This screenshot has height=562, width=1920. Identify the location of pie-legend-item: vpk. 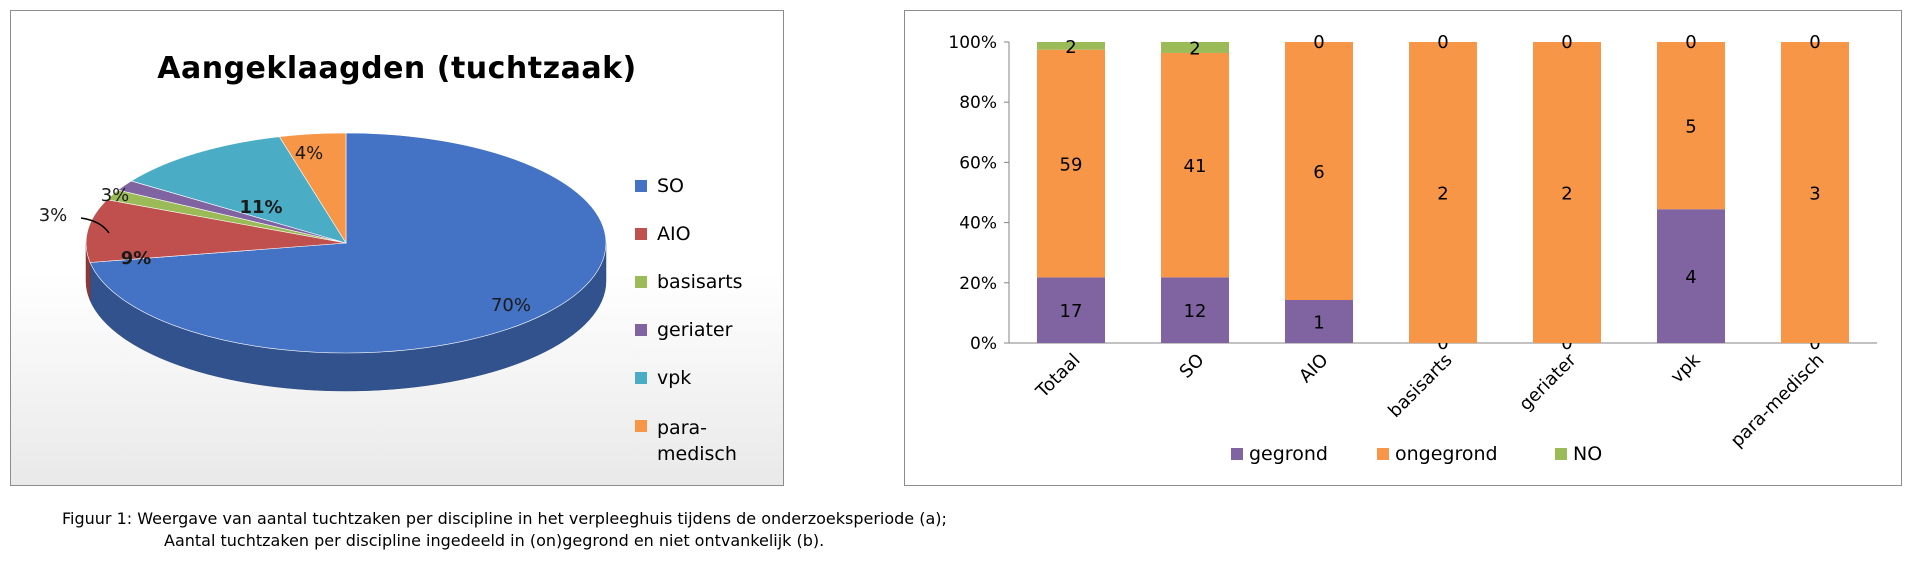
(663, 378).